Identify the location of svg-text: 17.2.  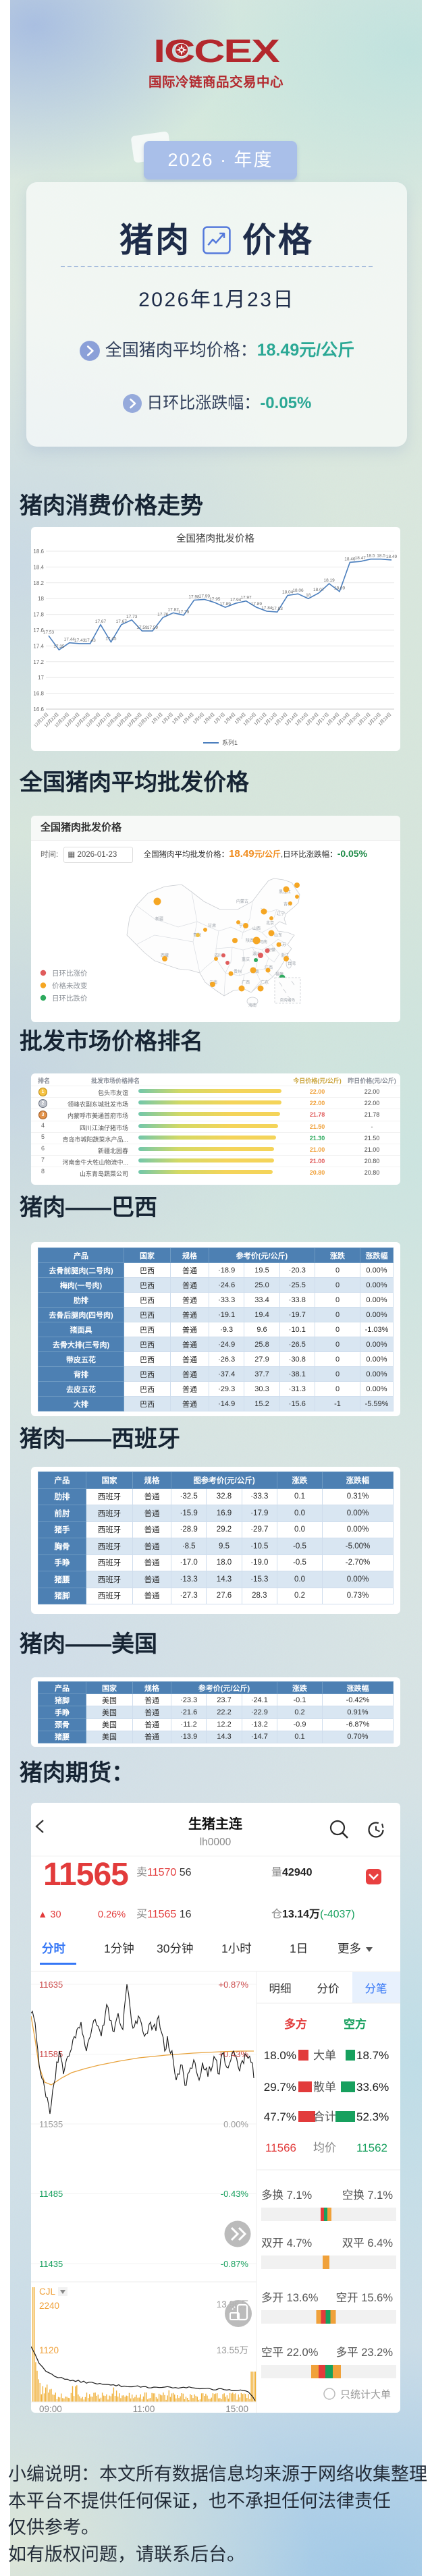
(38, 662).